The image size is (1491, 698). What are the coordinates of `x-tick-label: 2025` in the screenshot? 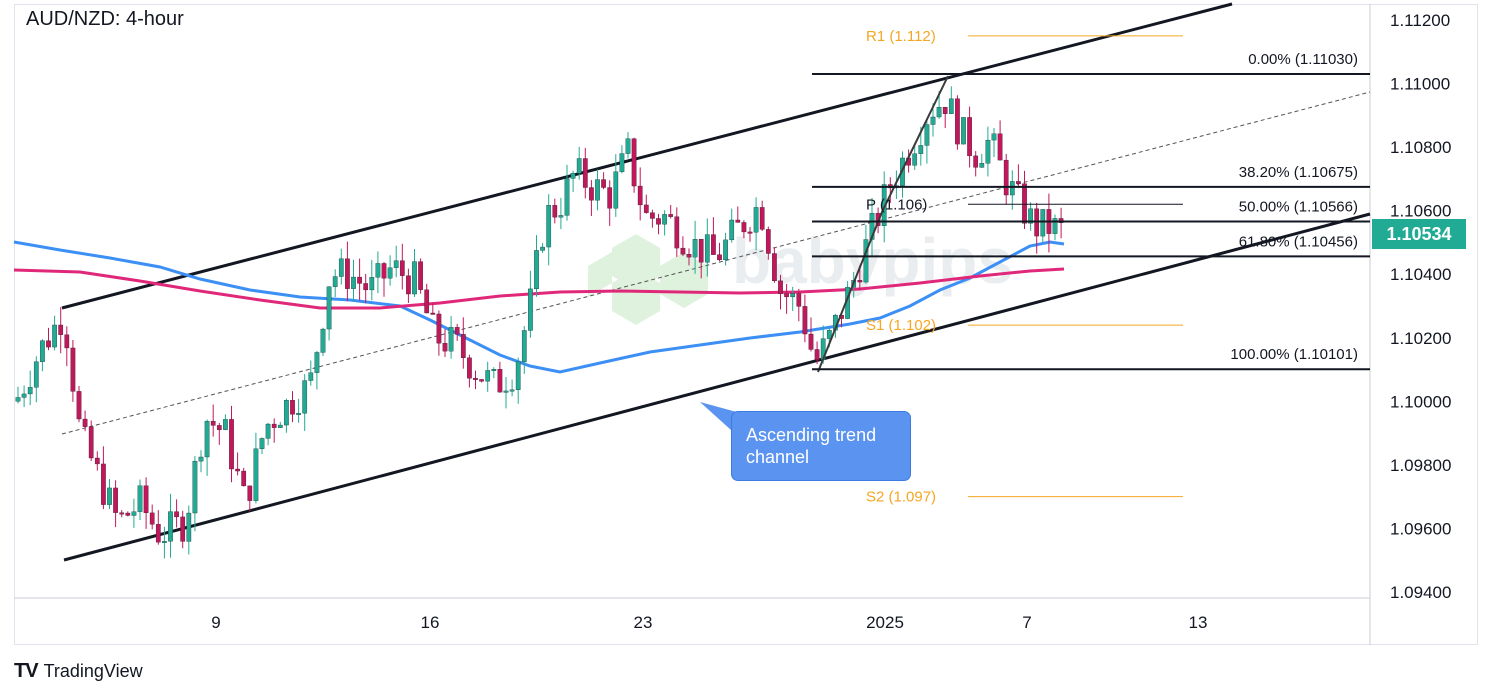 It's located at (885, 622).